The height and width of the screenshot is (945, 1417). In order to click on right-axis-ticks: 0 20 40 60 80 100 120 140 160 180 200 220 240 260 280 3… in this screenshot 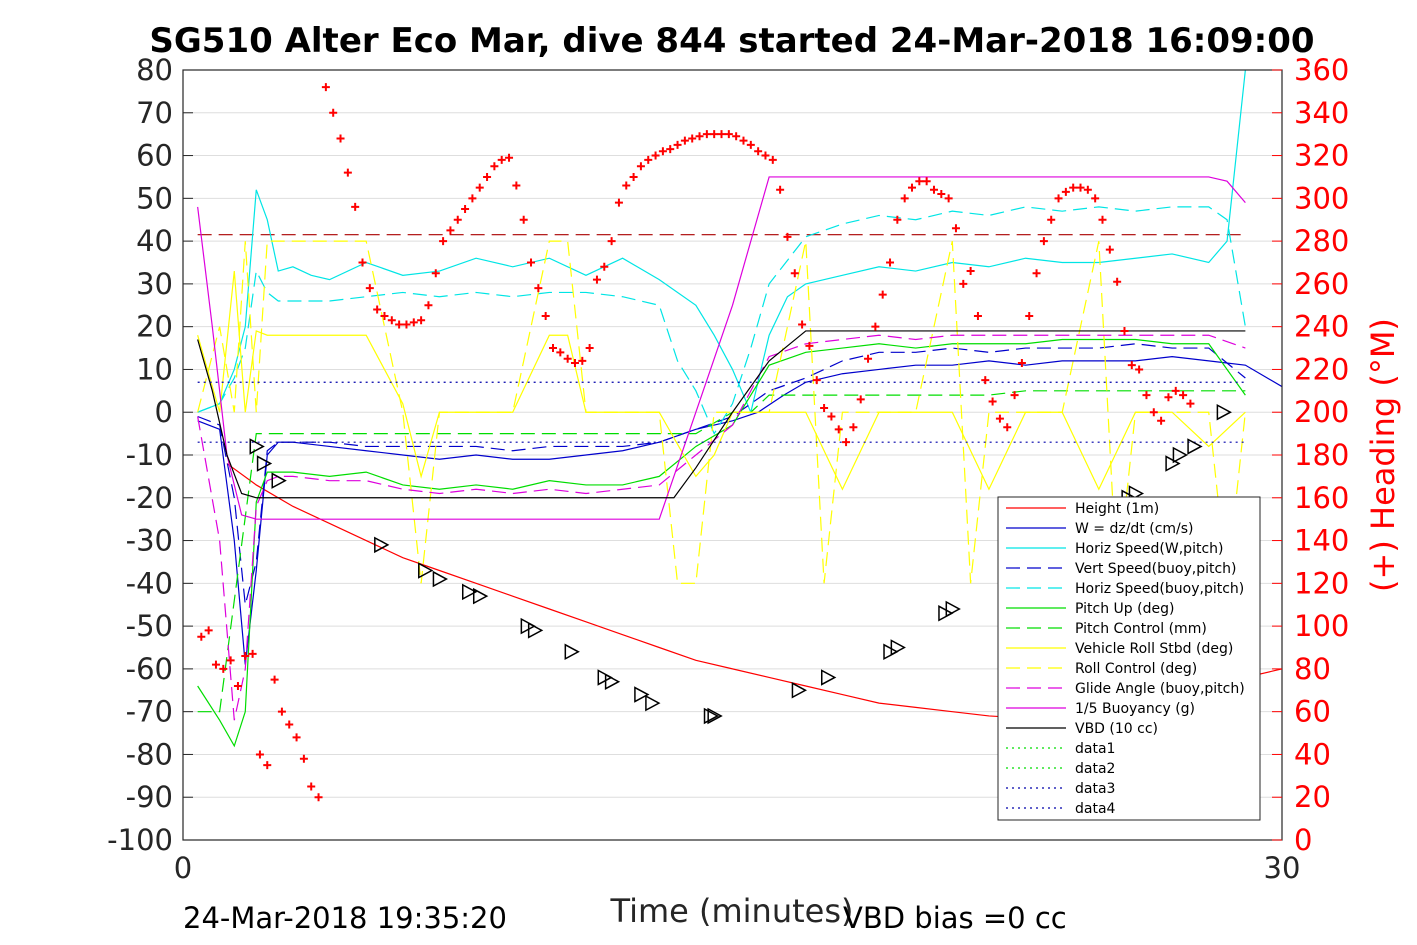, I will do `click(1310, 455)`.